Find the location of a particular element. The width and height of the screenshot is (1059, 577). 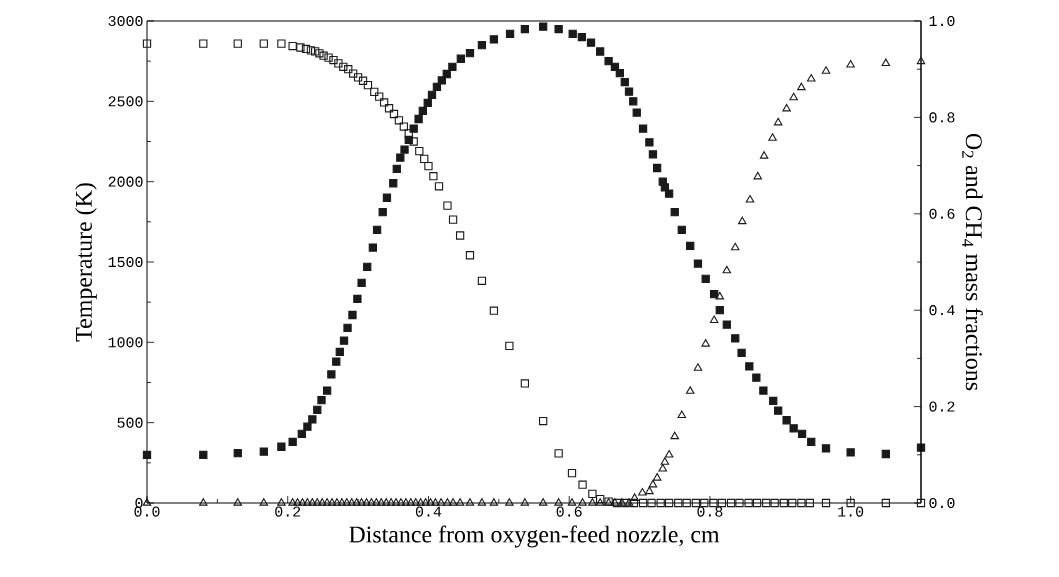

y2-tick-label: 0.2 is located at coordinates (942, 406).